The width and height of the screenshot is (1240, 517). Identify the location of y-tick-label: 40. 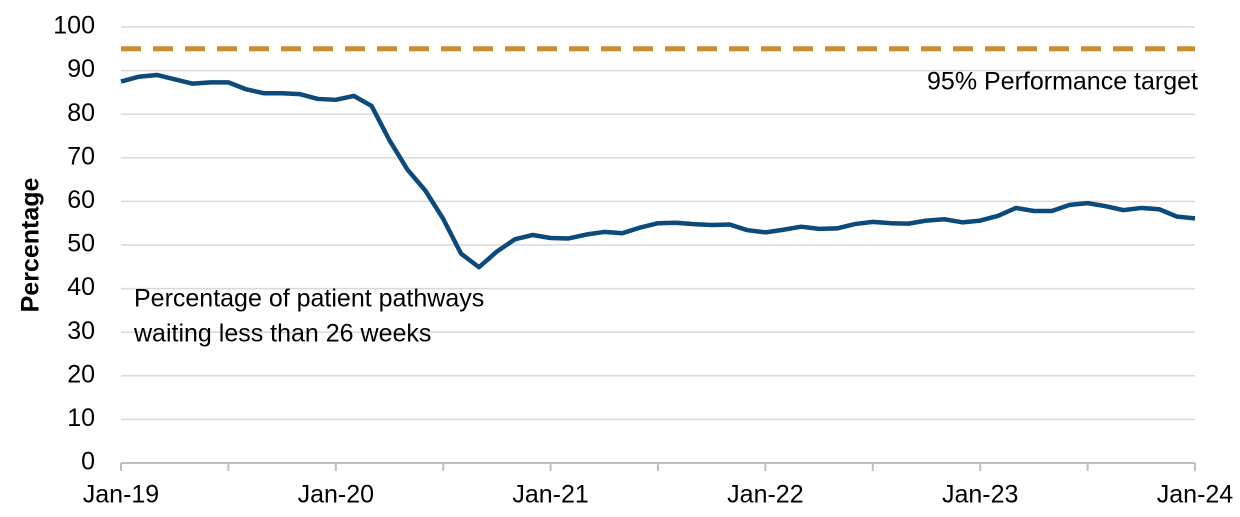
(81, 287).